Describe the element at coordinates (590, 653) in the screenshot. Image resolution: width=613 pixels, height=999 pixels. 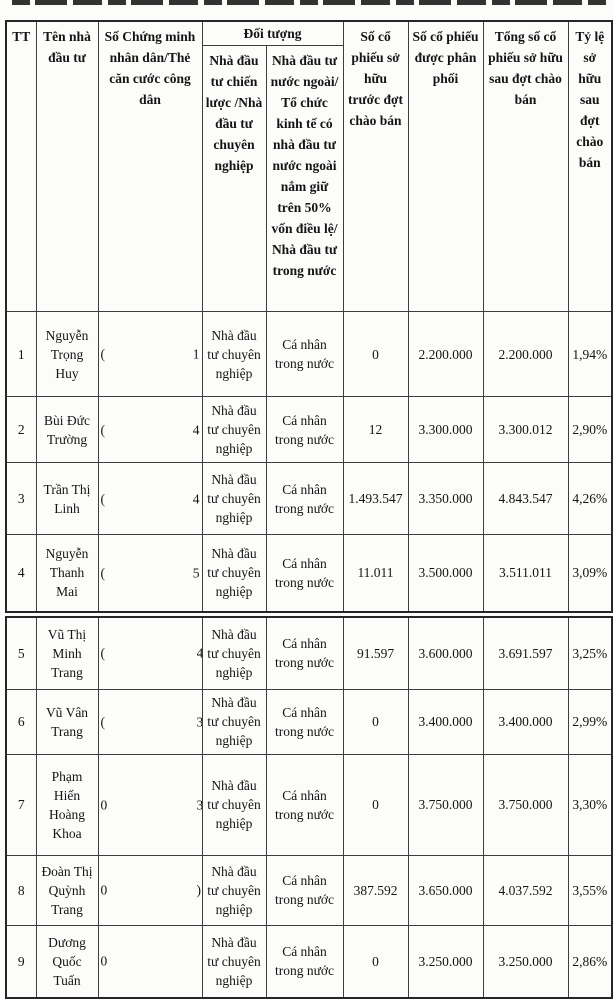
I see `ownership-ratio-cell: 3,25%` at that location.